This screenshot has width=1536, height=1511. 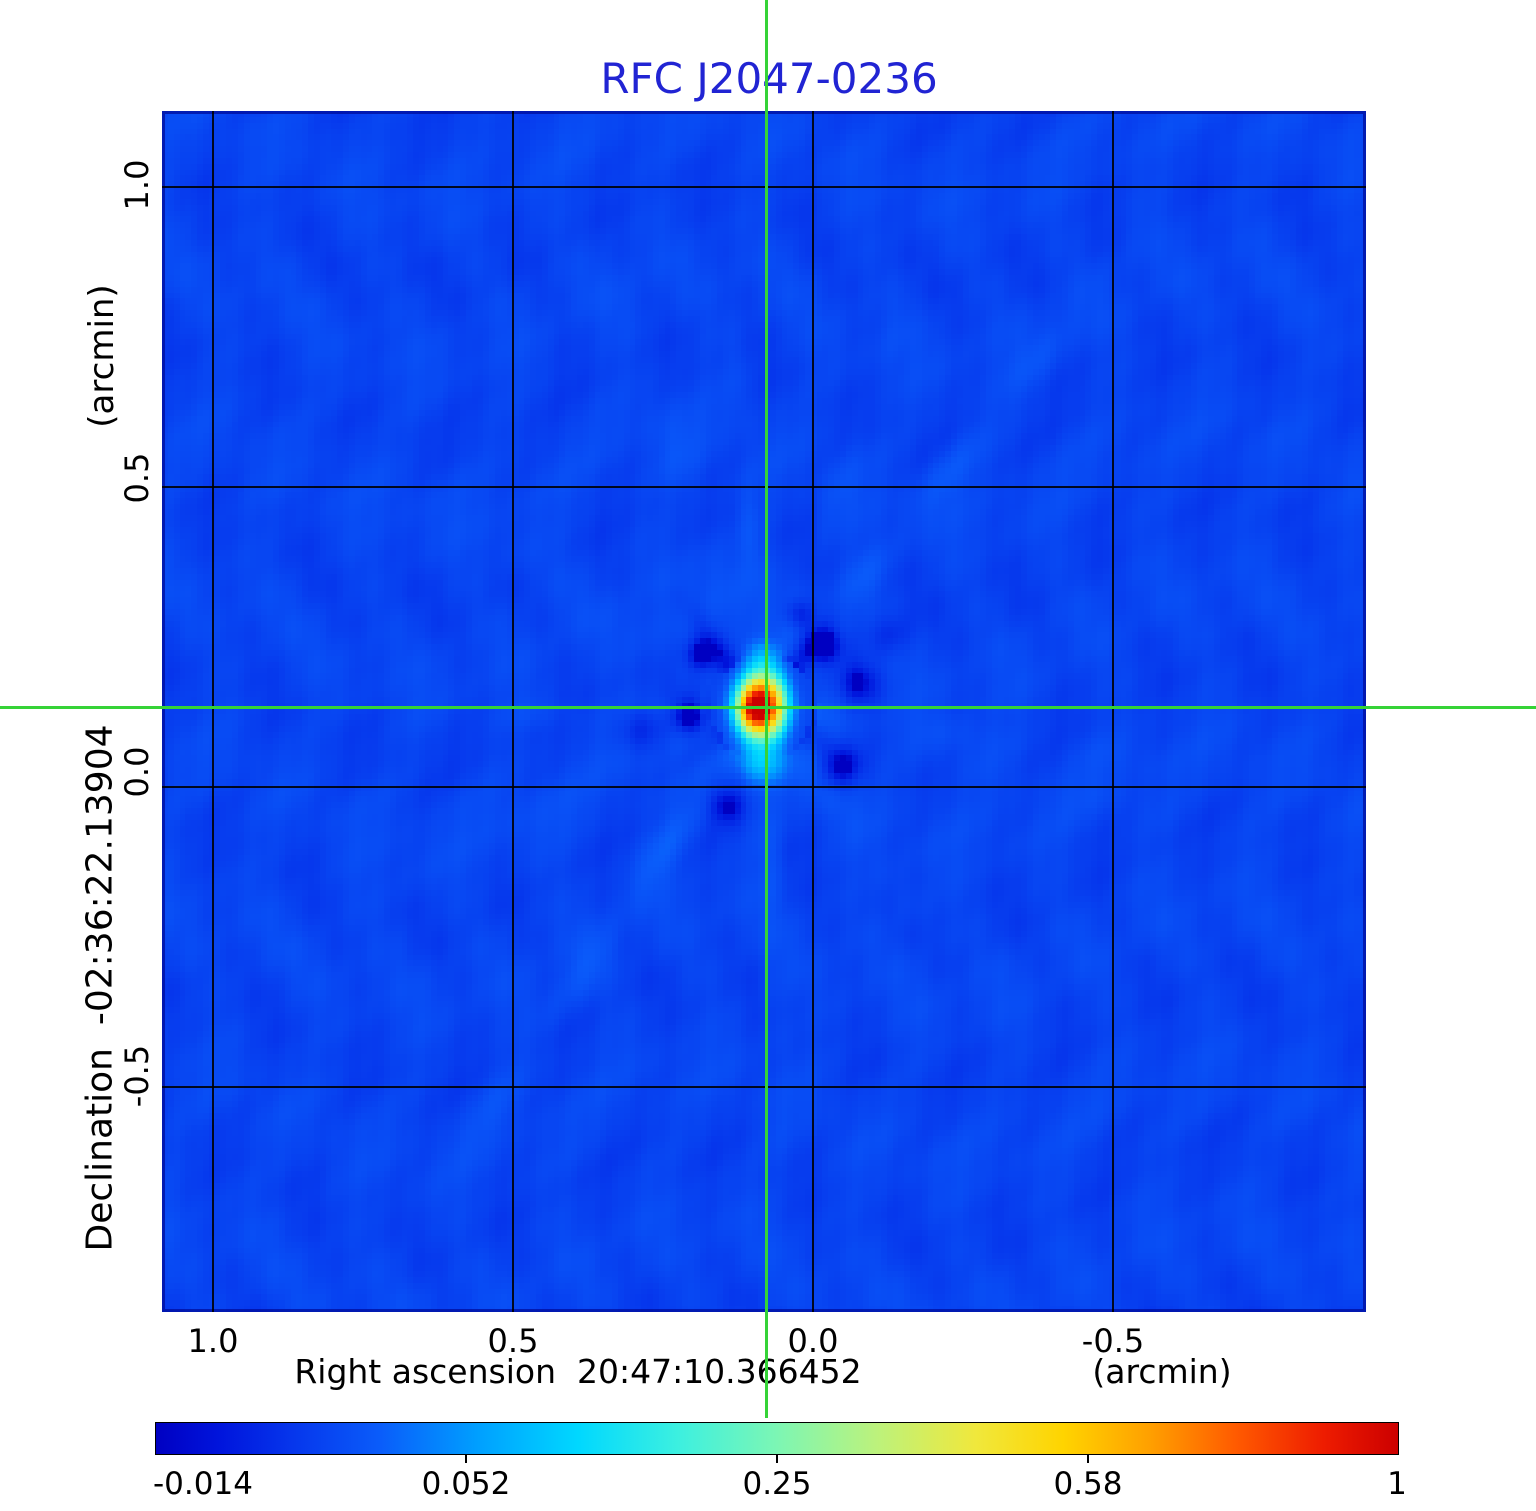 What do you see at coordinates (137, 185) in the screenshot?
I see `y-tick-label: 1.0` at bounding box center [137, 185].